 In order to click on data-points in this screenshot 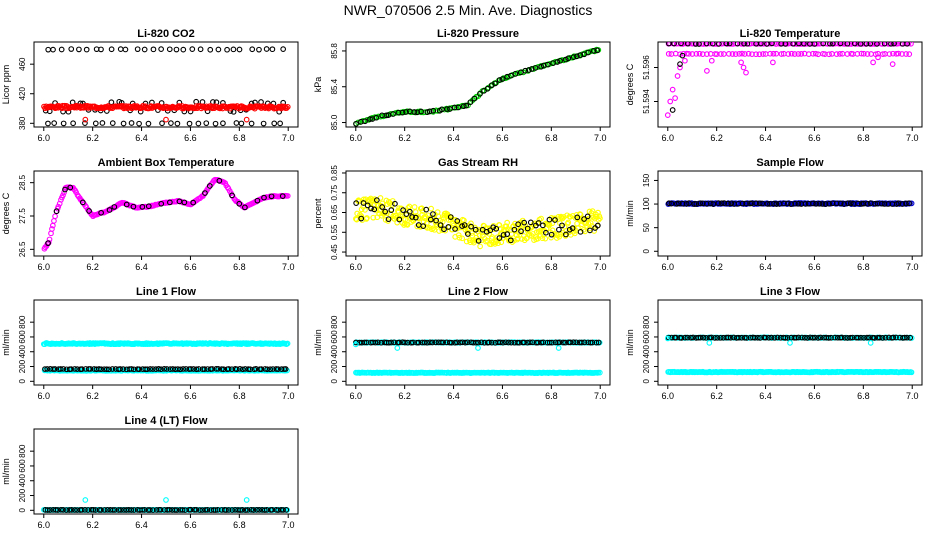, I will do `click(477, 357)`.